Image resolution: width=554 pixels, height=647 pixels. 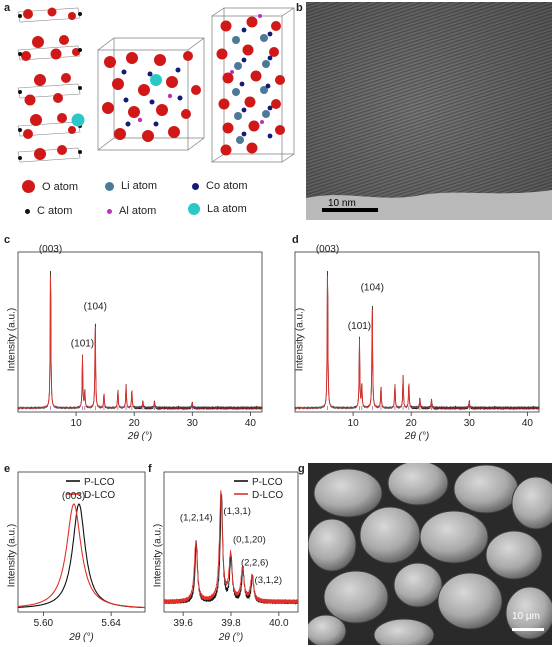 What do you see at coordinates (342, 203) in the screenshot?
I see `tem-scale-bar-label: 10 nm` at bounding box center [342, 203].